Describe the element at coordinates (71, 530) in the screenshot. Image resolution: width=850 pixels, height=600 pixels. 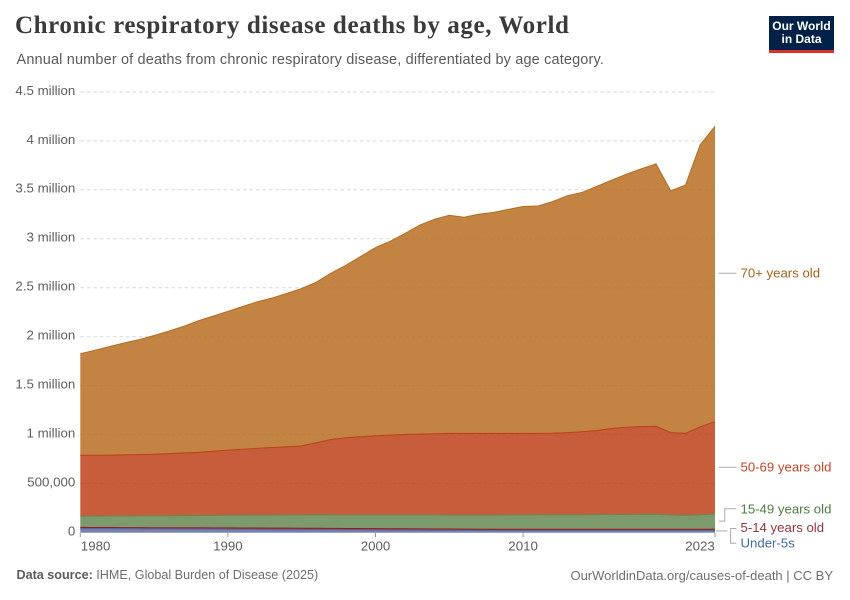
I see `svg-text: 0` at that location.